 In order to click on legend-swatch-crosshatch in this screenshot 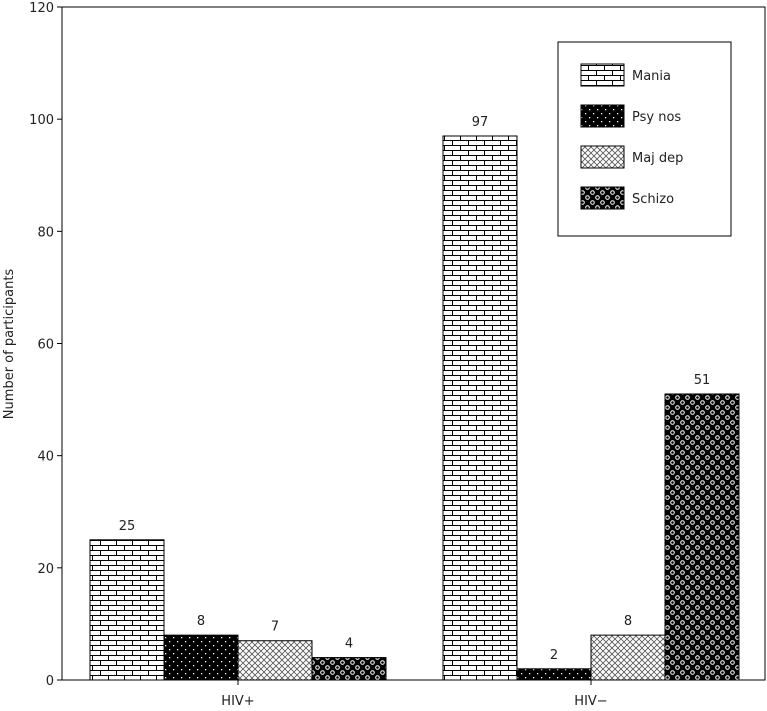, I will do `click(602, 157)`.